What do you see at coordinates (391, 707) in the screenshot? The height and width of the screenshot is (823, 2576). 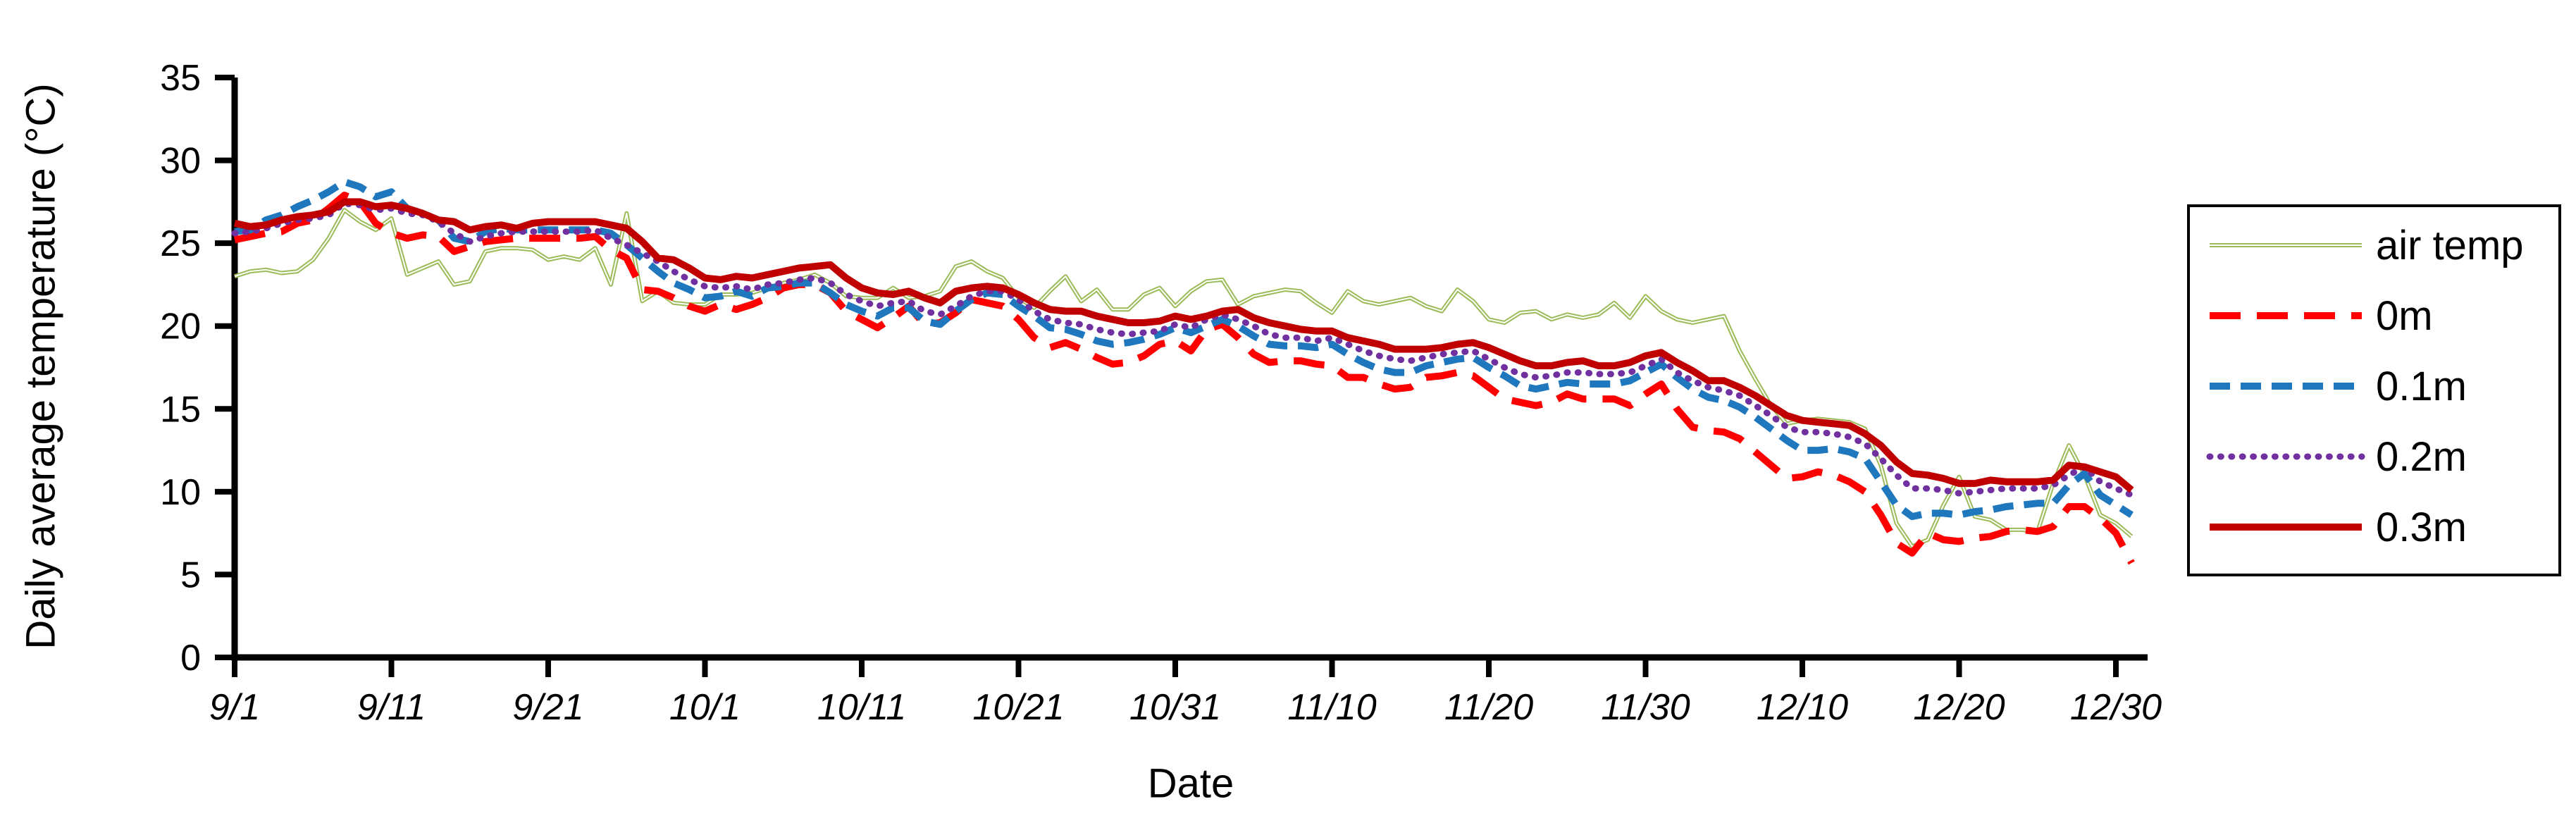 I see `x-tick-label: 9/11` at bounding box center [391, 707].